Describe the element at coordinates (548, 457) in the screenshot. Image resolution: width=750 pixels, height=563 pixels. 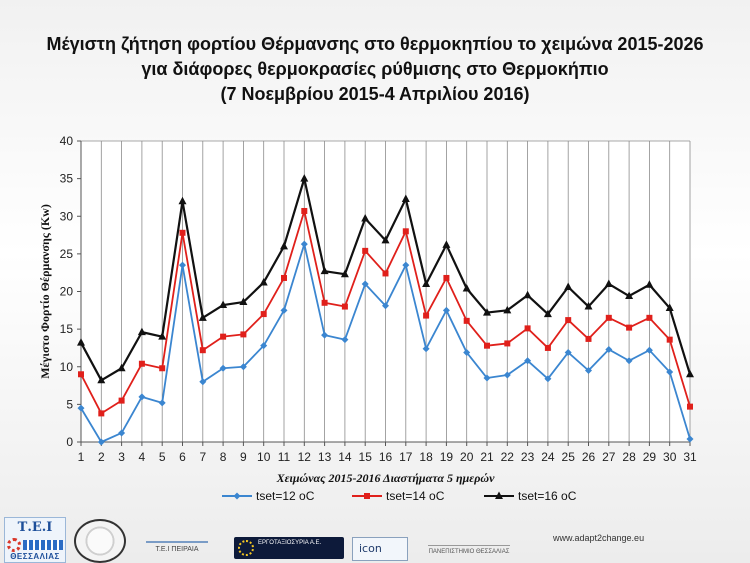
I see `x-tick-label-24: 24` at that location.